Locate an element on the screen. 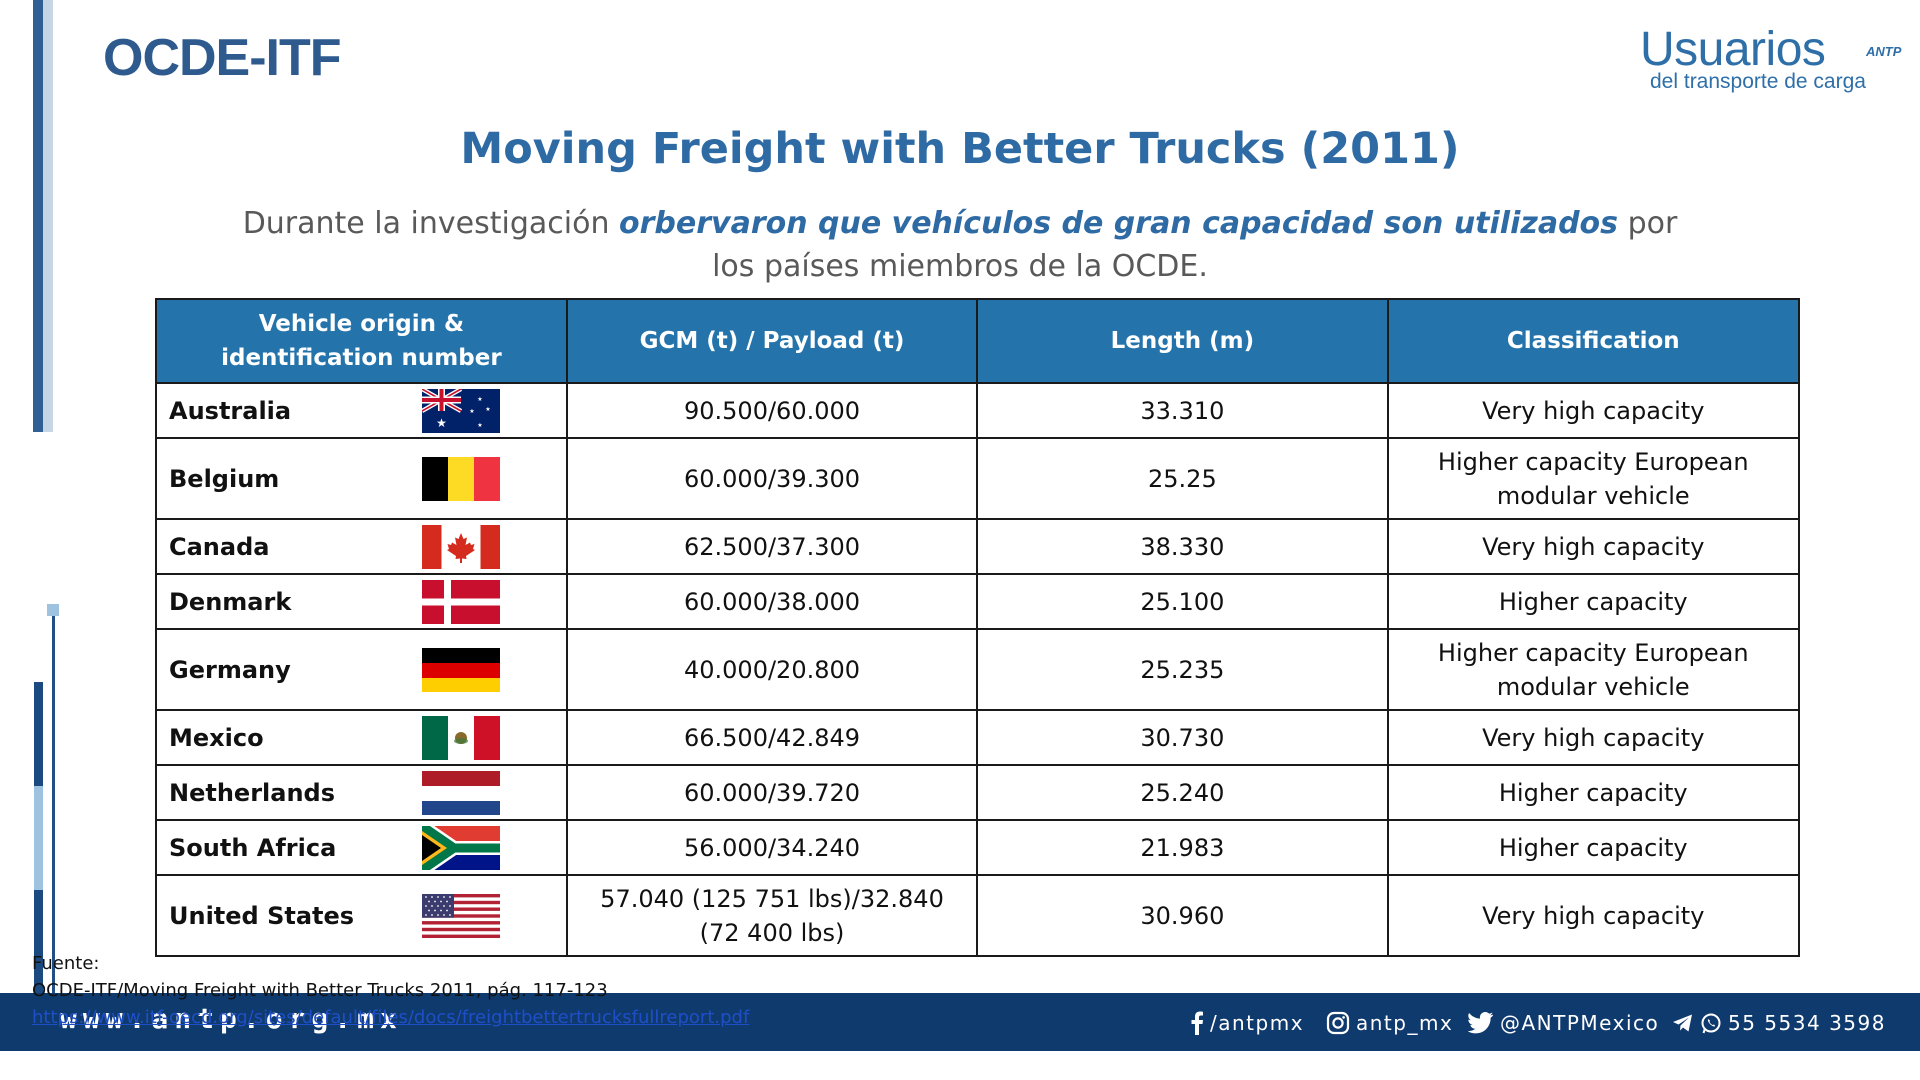  gcm-cell: 40.000/20.800 is located at coordinates (772, 669).